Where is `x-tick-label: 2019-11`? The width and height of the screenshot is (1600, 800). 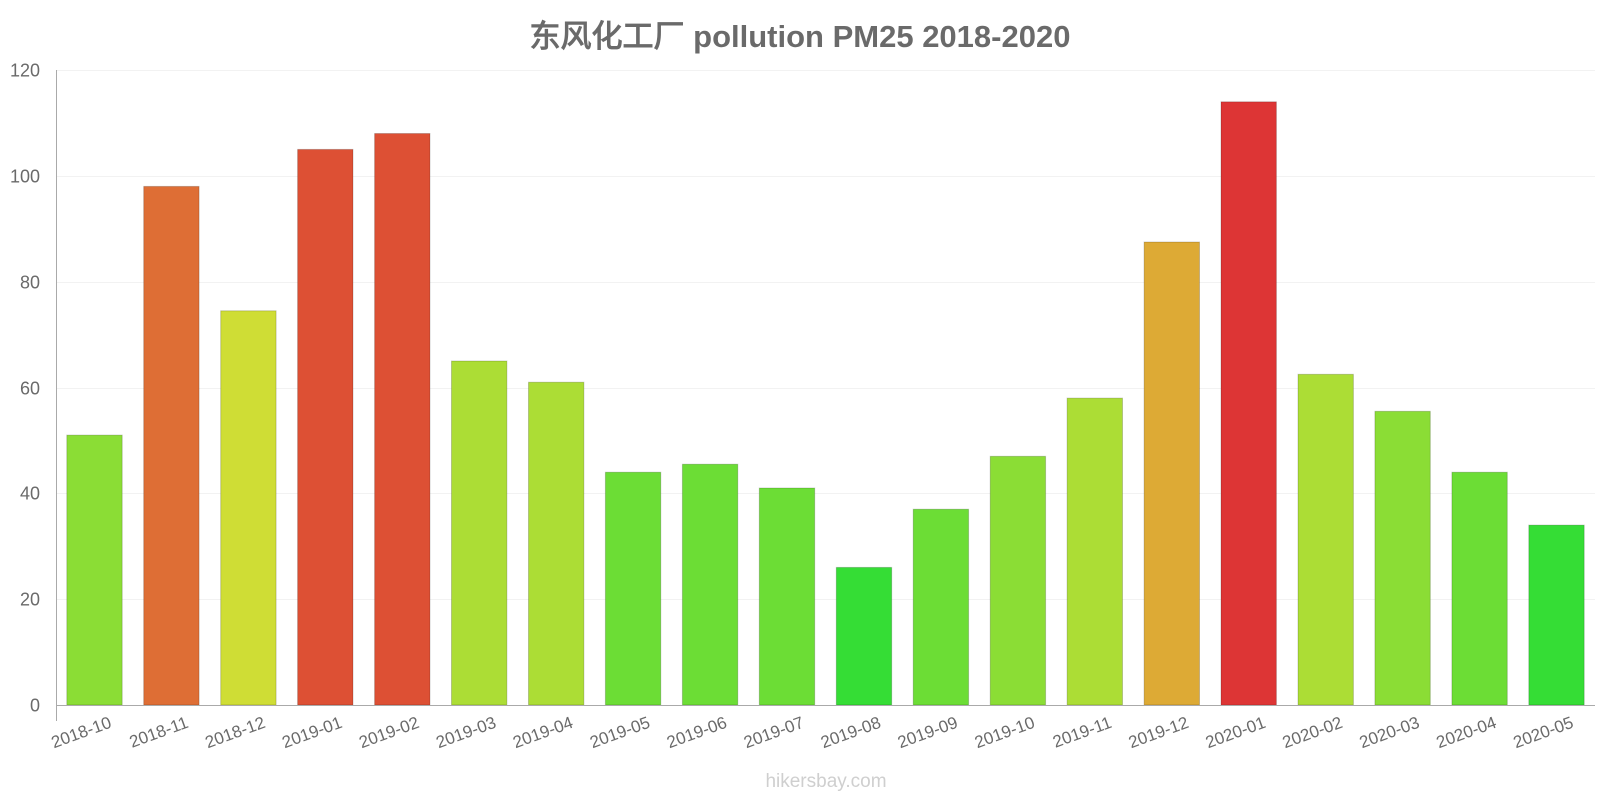 x-tick-label: 2019-11 is located at coordinates (1082, 732).